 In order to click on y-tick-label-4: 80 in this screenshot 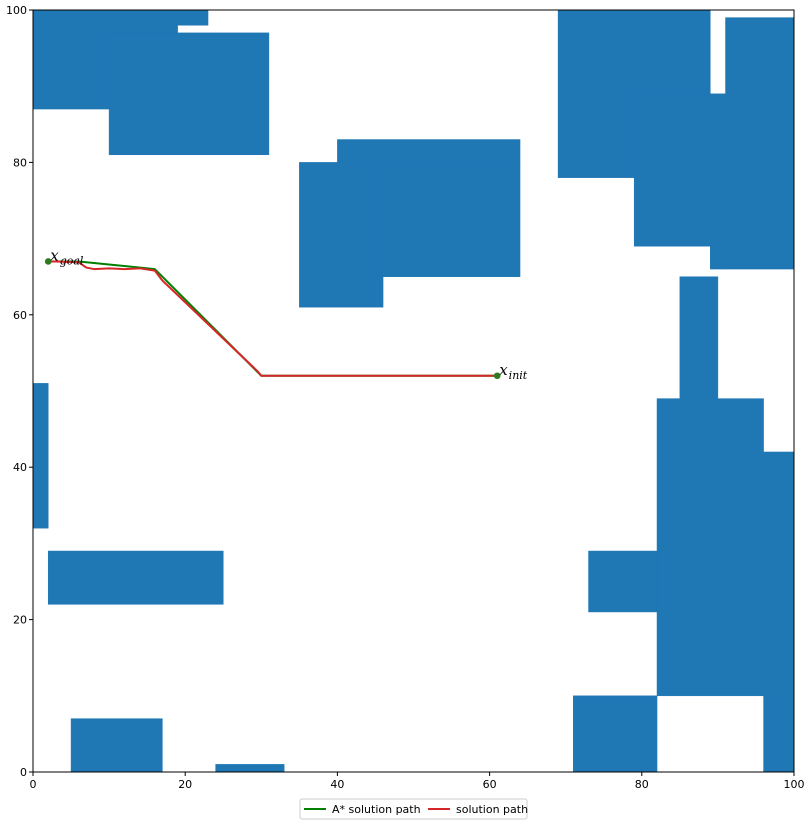, I will do `click(20, 162)`.